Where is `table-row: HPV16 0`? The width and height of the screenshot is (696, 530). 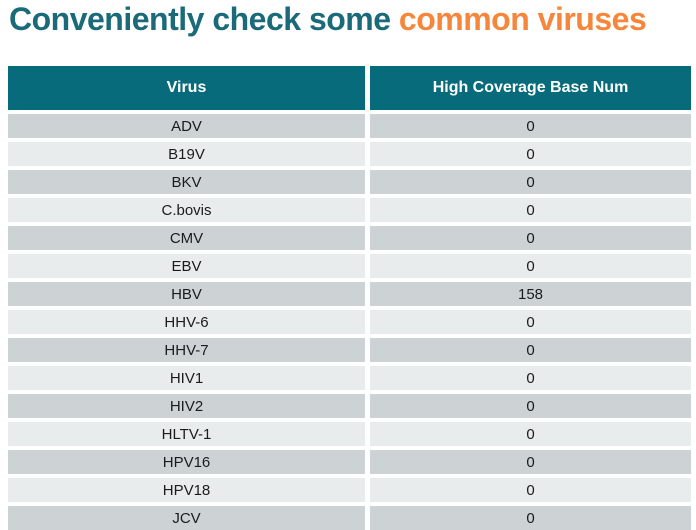 table-row: HPV16 0 is located at coordinates (349, 462).